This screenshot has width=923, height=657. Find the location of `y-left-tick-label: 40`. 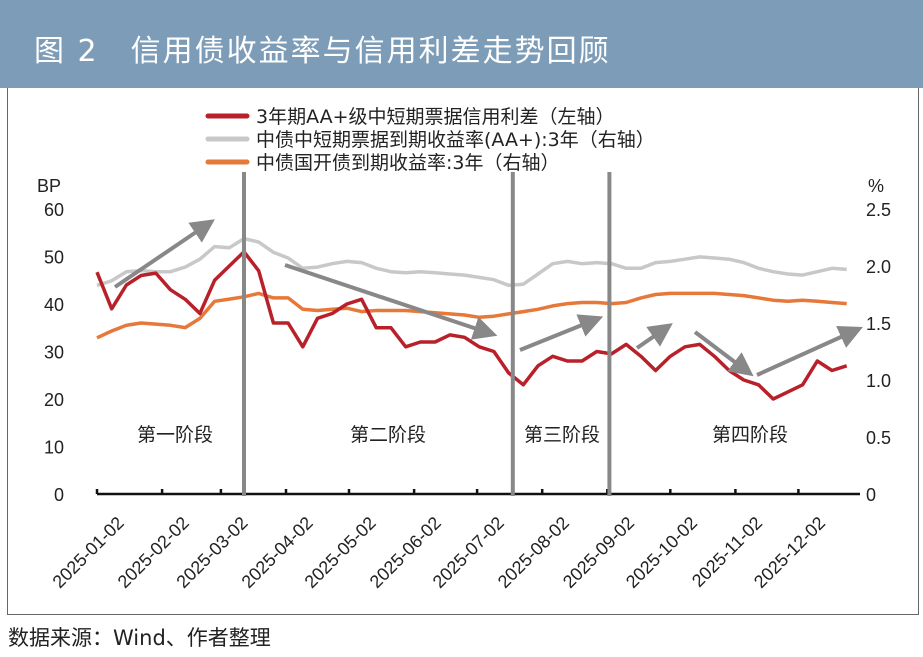

y-left-tick-label: 40 is located at coordinates (54, 305).